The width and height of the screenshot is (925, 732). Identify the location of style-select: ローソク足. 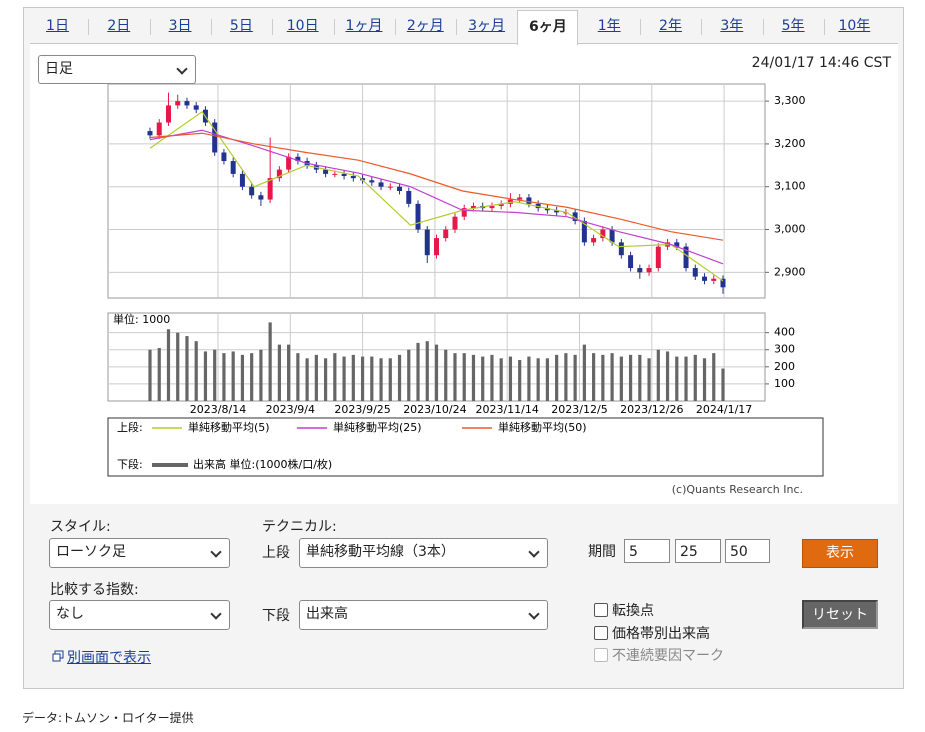
(139, 553).